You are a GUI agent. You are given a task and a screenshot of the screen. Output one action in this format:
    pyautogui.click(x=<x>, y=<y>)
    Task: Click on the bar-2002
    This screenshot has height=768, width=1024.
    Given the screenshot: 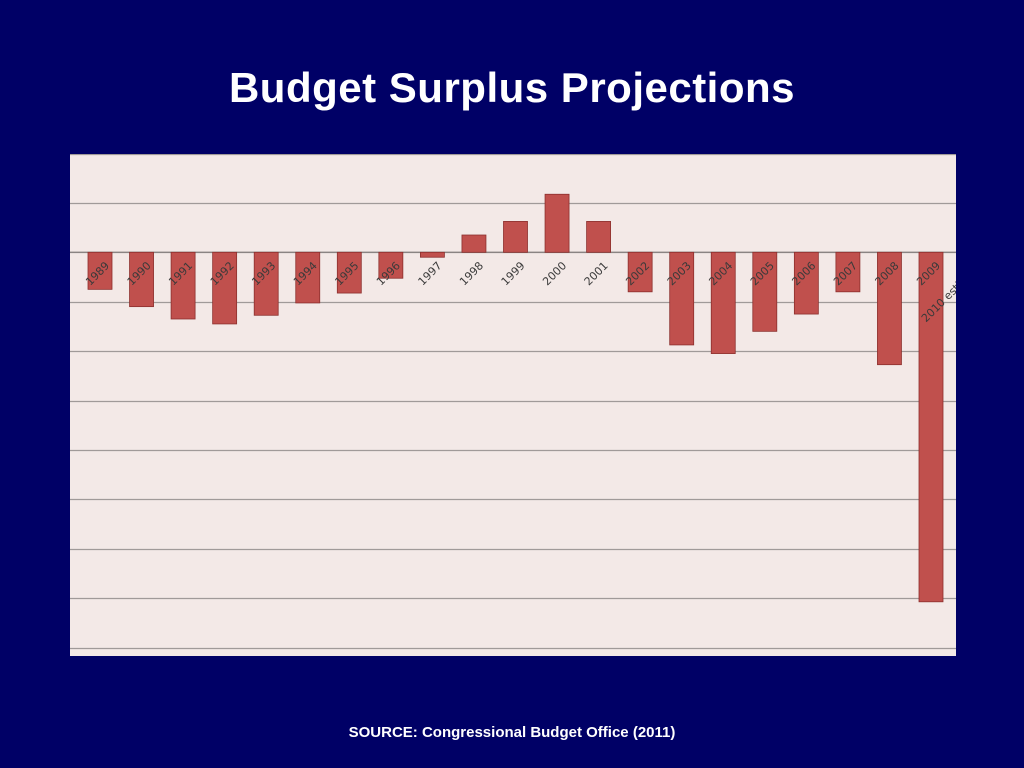 What is the action you would take?
    pyautogui.click(x=640, y=272)
    